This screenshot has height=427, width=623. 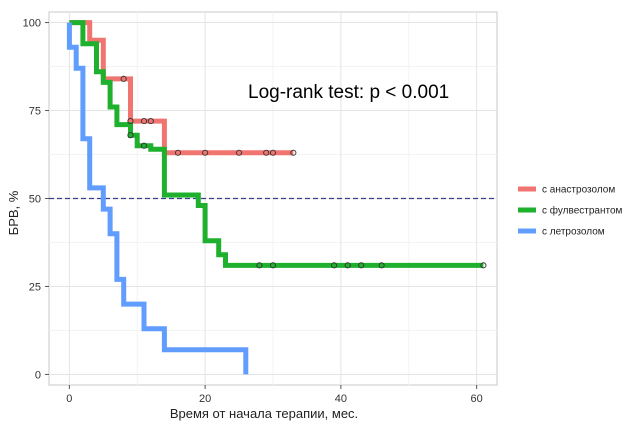 What do you see at coordinates (477, 399) in the screenshot?
I see `x-tick-label: 60` at bounding box center [477, 399].